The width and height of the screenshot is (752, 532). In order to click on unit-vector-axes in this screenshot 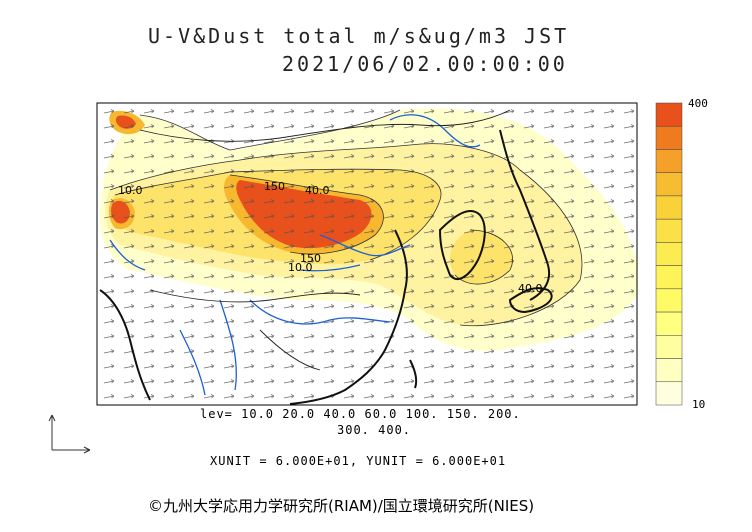, I will do `click(69, 434)`.